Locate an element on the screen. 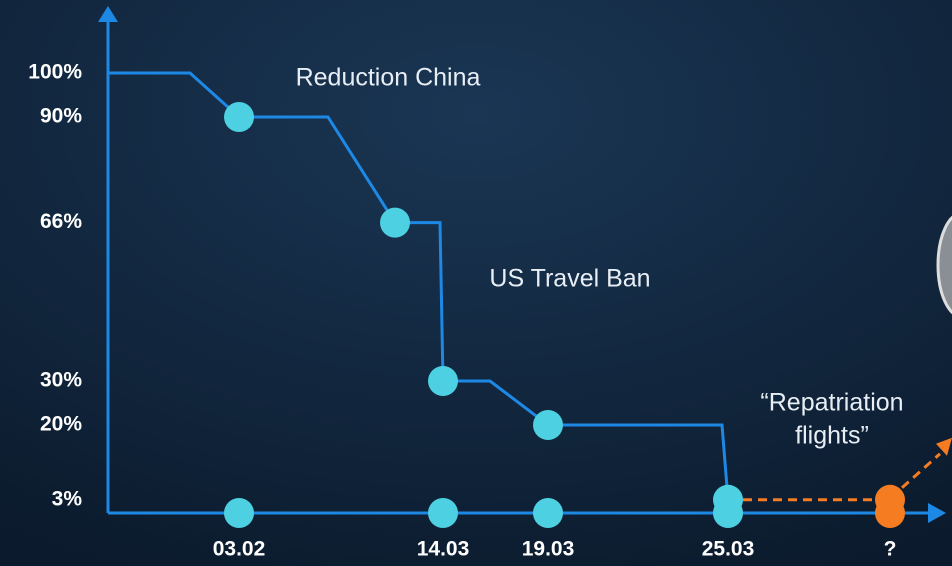 The image size is (952, 566). y-tick-label: 20% is located at coordinates (61, 424).